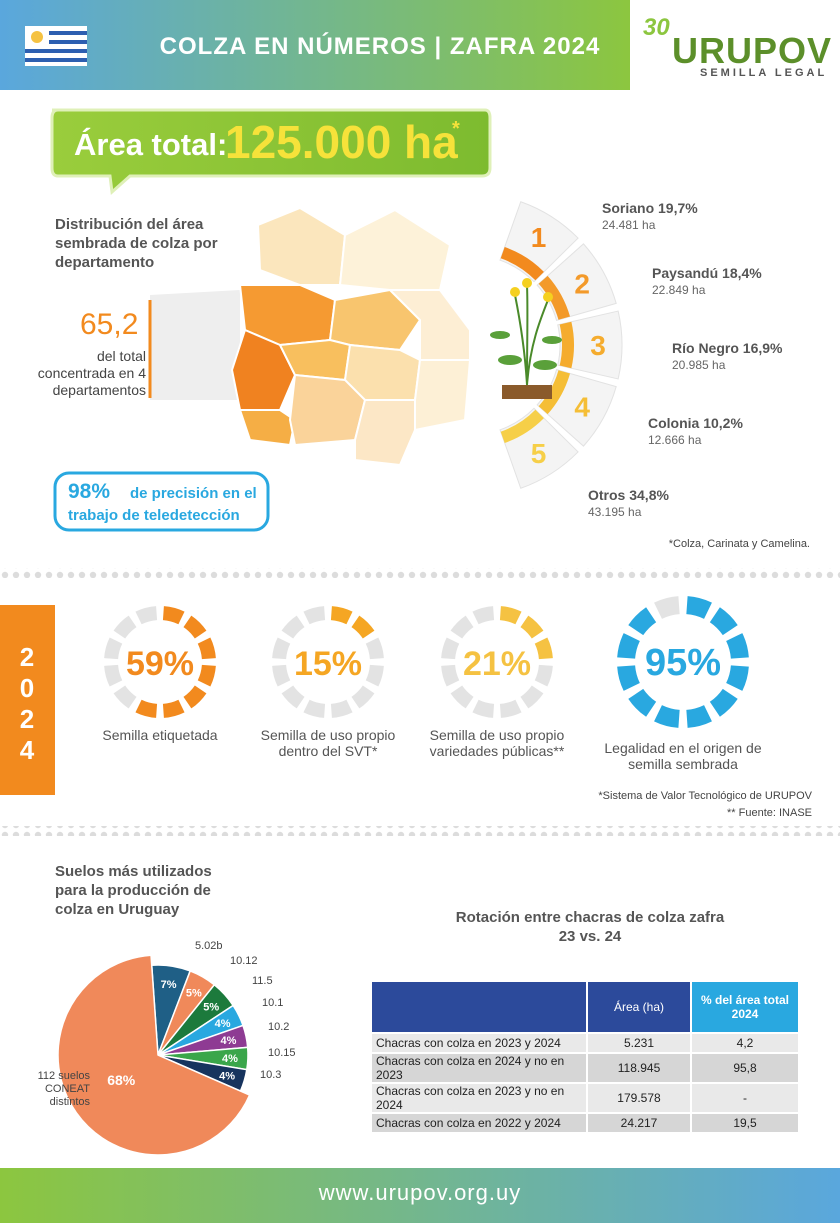 This screenshot has height=1223, width=840. Describe the element at coordinates (769, 813) in the screenshot. I see `note: ** Fuente: INASE` at that location.